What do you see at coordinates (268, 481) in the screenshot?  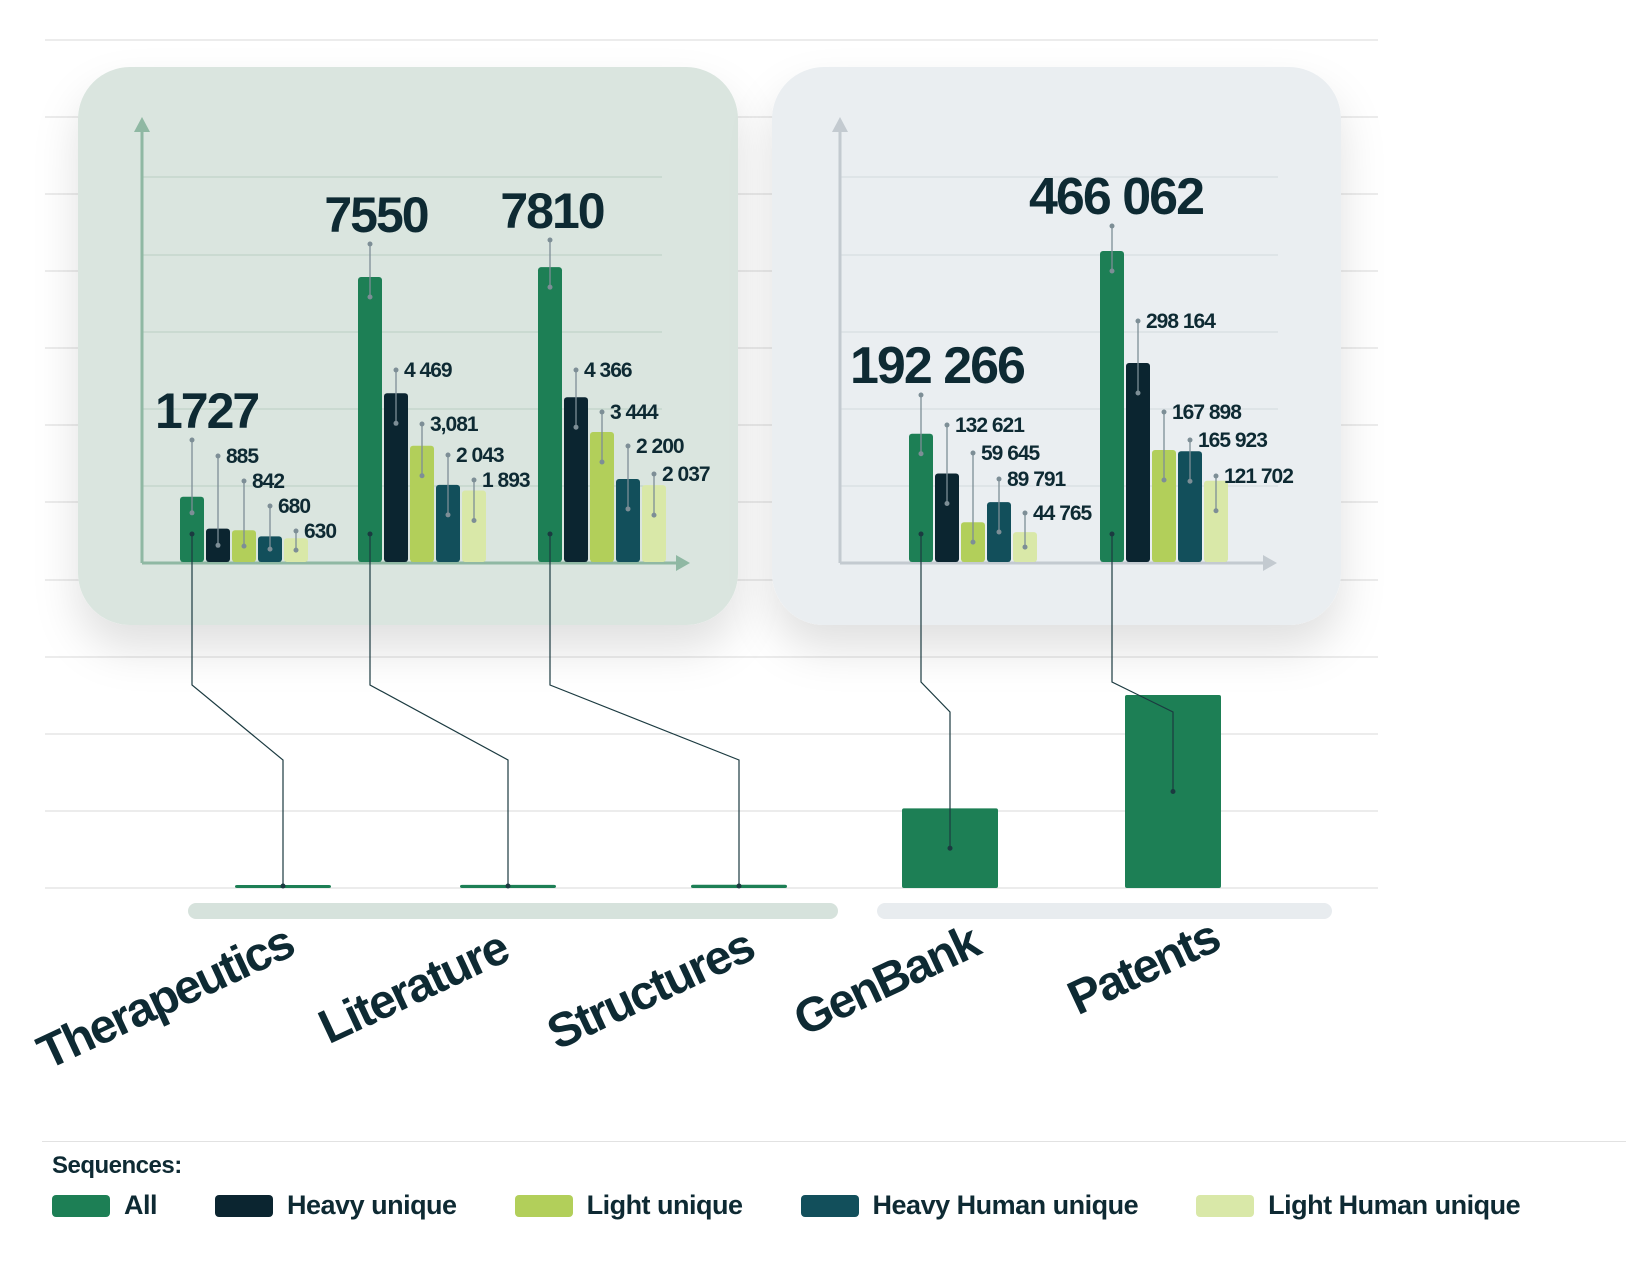 I see `data-label-light-unique: 842` at bounding box center [268, 481].